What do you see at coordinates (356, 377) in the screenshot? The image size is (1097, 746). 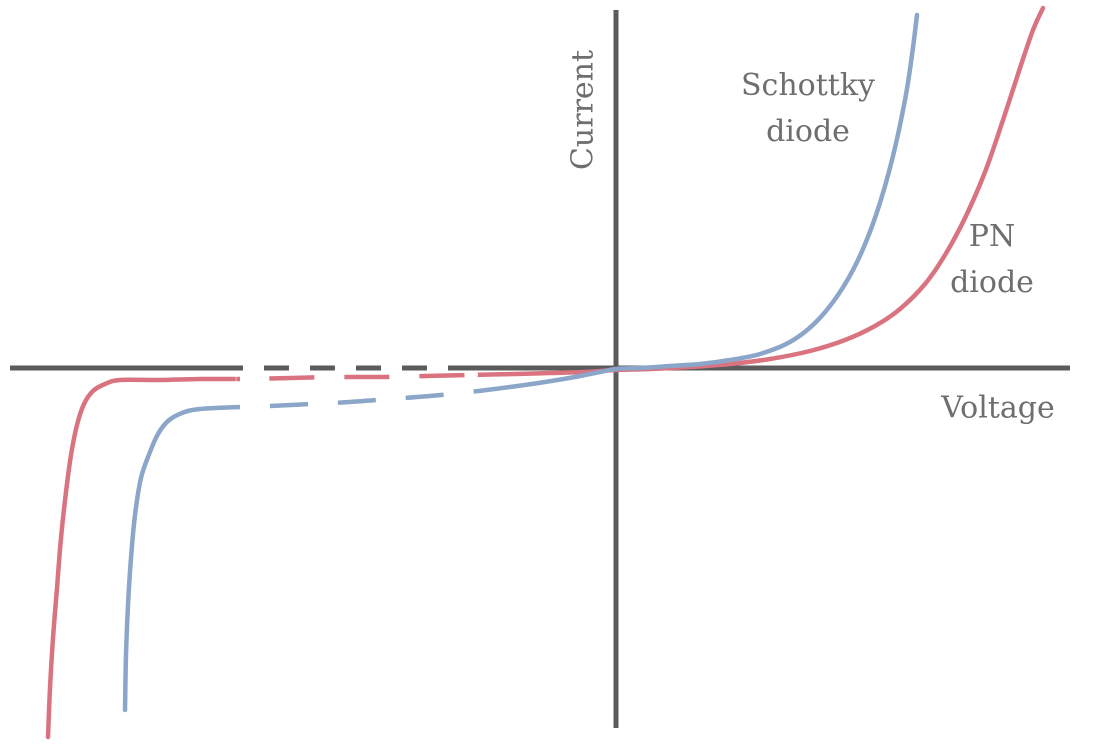 I see `pn-diode-break-dashes` at bounding box center [356, 377].